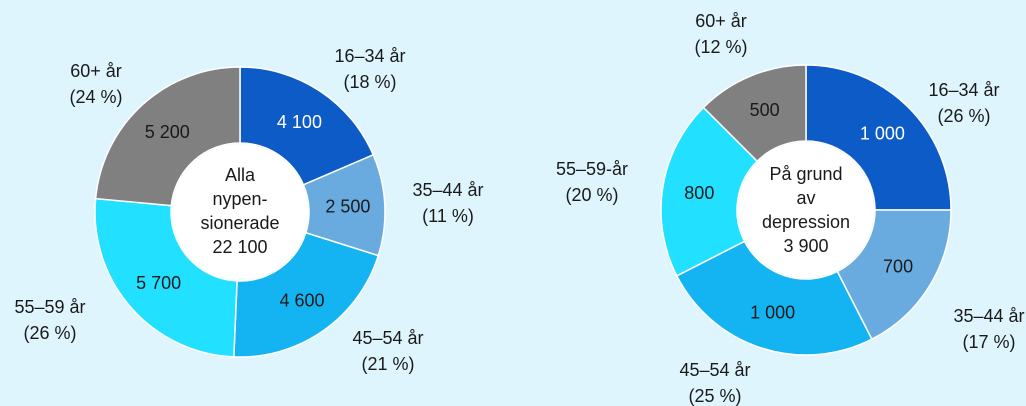 Image resolution: width=1026 pixels, height=406 pixels. Describe the element at coordinates (158, 283) in the screenshot. I see `slice-value-label: 5 700` at that location.